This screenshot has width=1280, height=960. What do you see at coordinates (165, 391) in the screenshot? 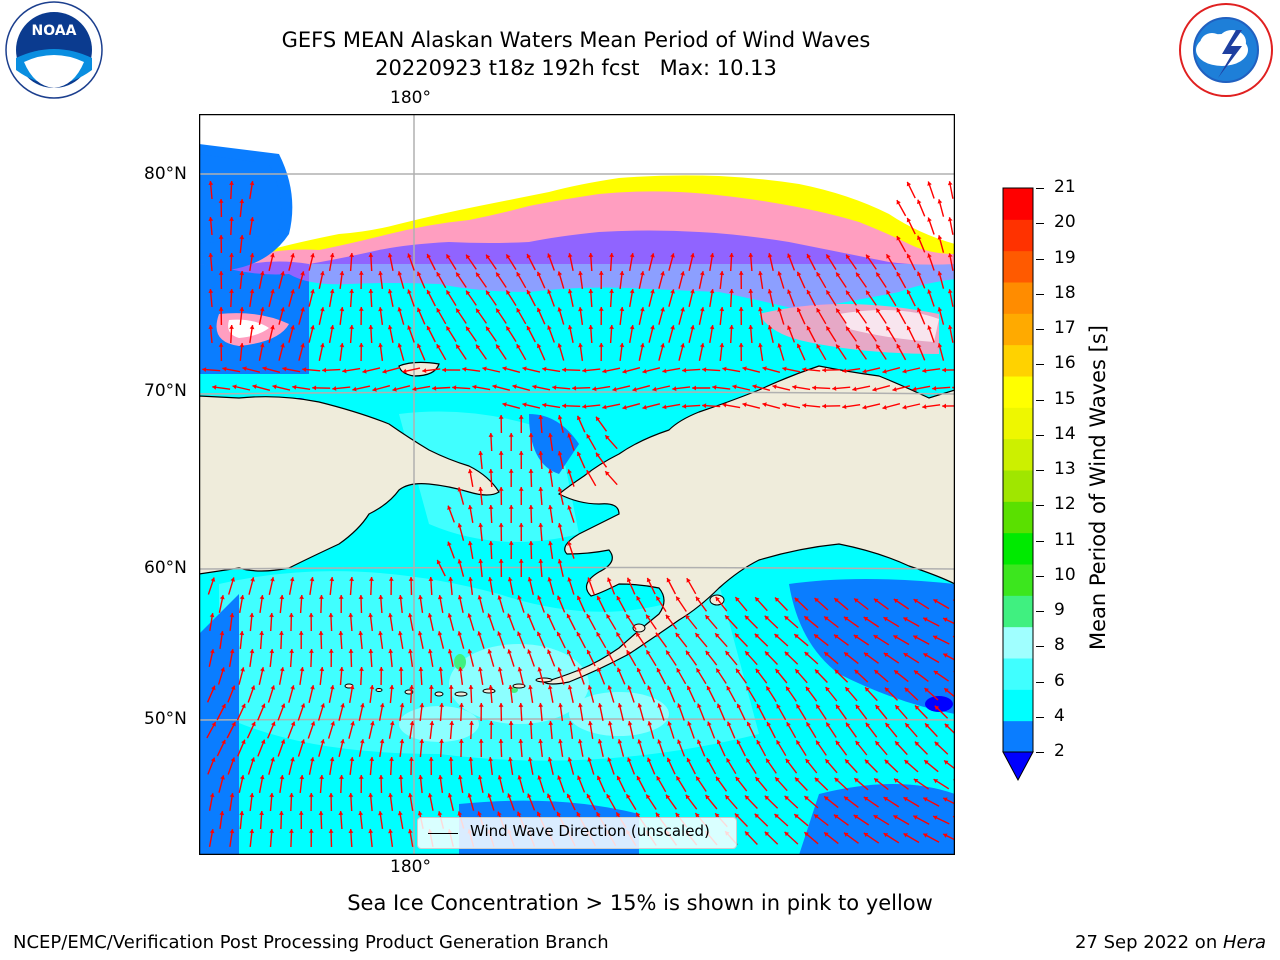
I see `lat-label-70: 70°N` at bounding box center [165, 391].